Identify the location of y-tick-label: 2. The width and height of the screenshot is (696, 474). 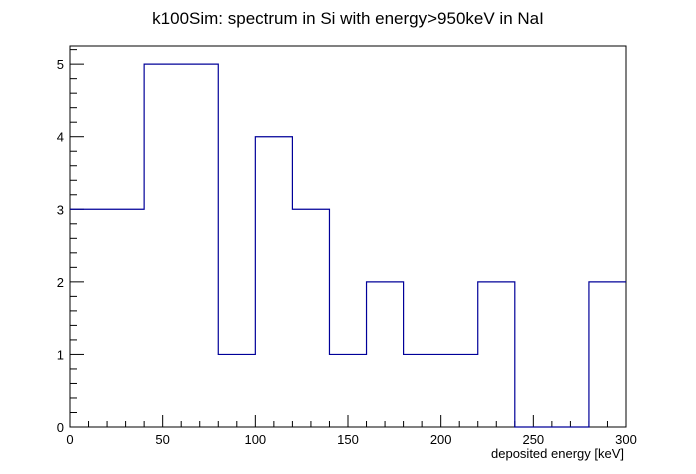
(60, 282).